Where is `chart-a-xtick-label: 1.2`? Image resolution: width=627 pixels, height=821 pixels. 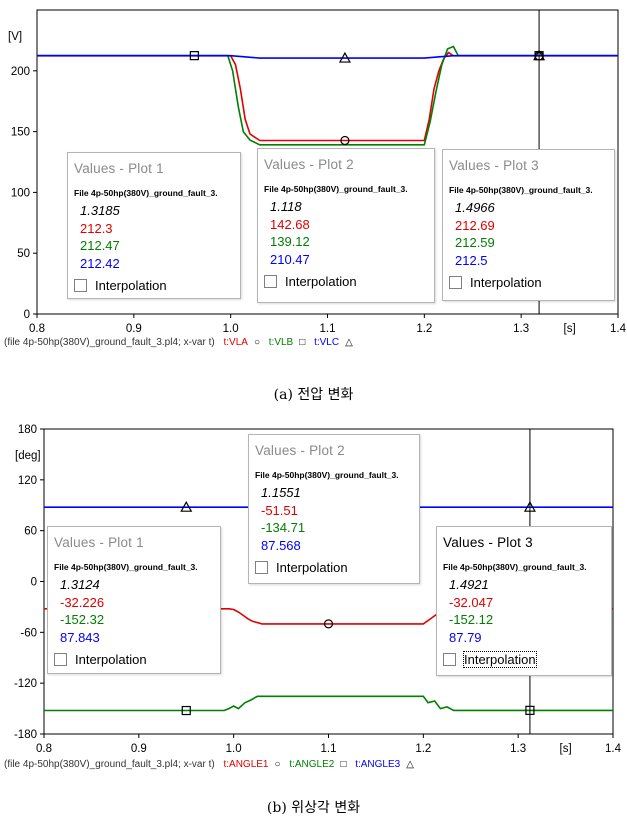
chart-a-xtick-label: 1.2 is located at coordinates (424, 329).